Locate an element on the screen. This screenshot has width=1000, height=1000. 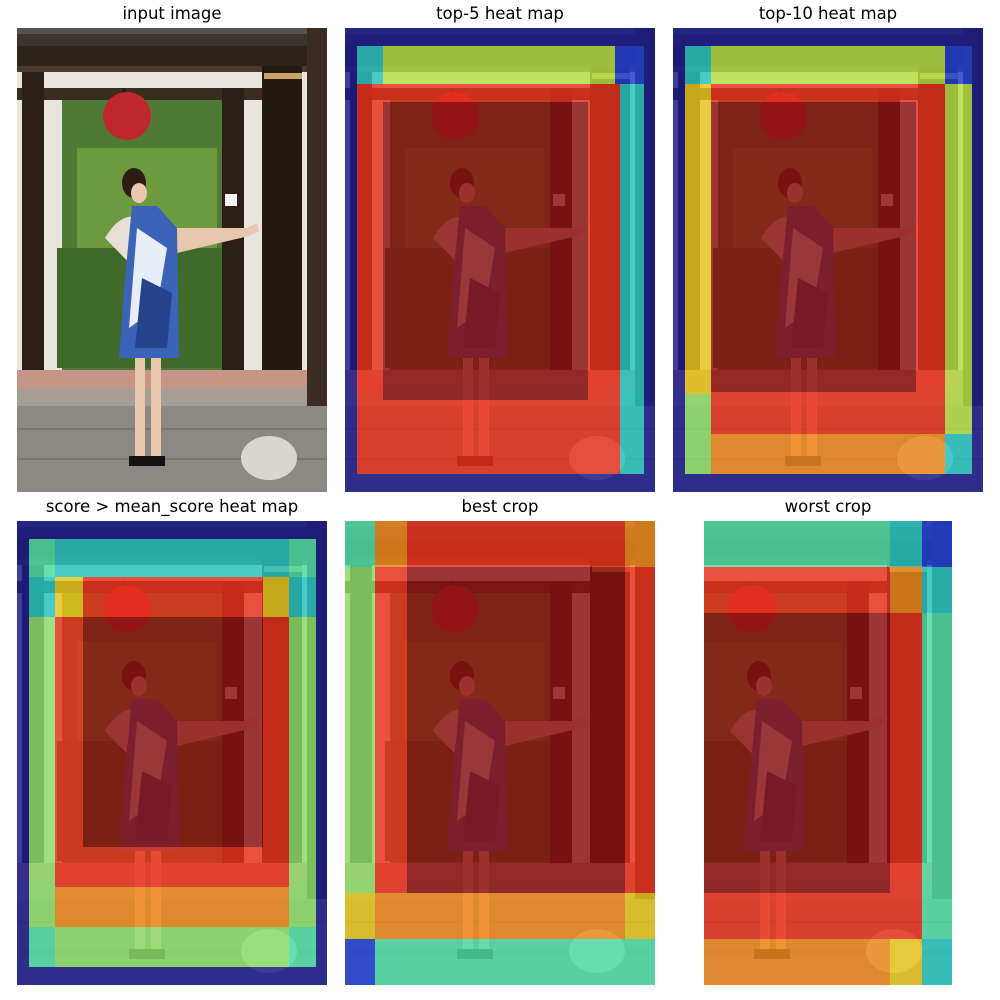
top-5-heat-map-panel is located at coordinates (500, 260).